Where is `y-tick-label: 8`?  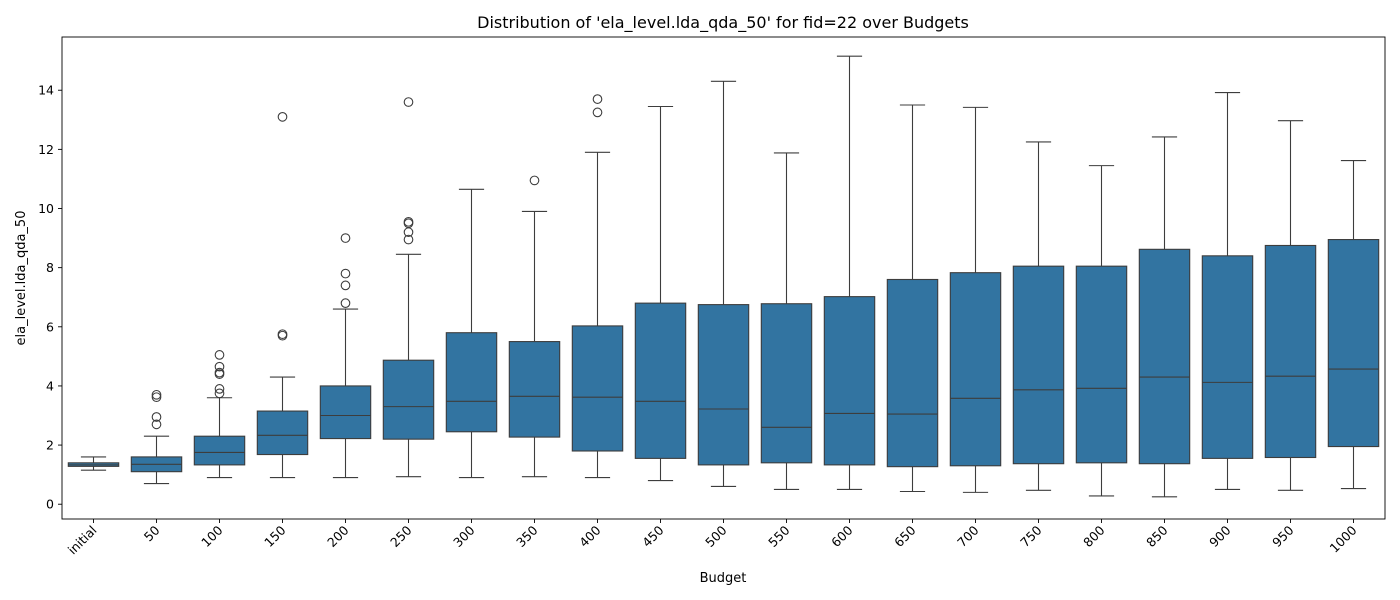 y-tick-label: 8 is located at coordinates (50, 267).